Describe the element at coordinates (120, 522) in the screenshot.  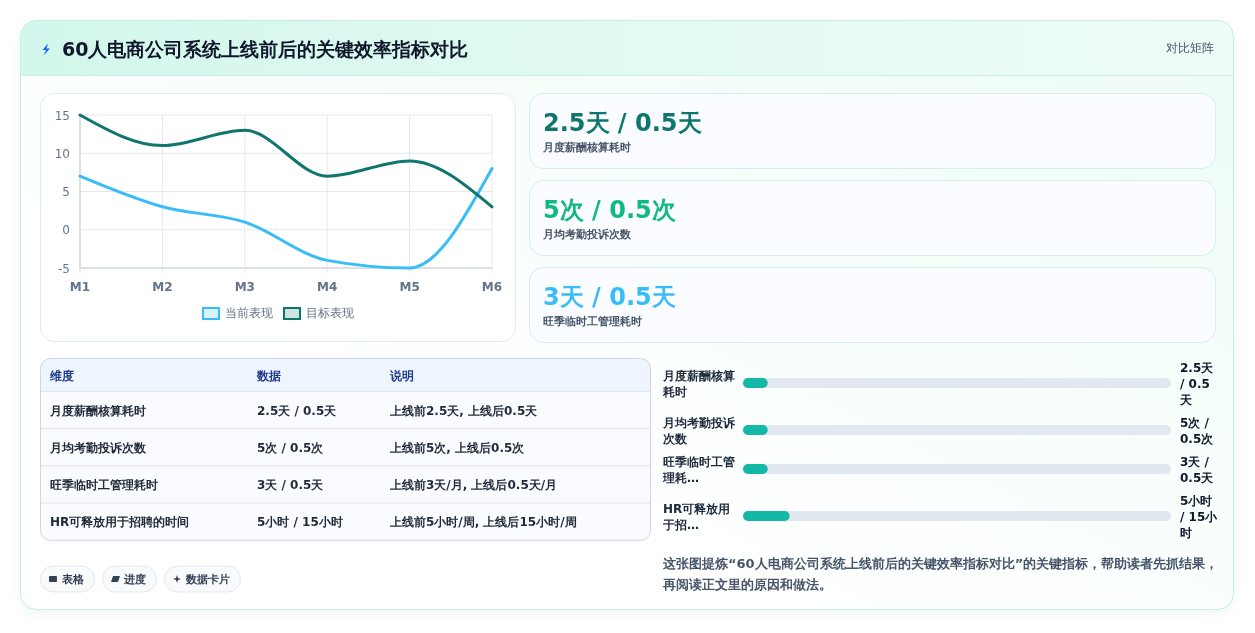
I see `text: HR可释放用于招聘的时间` at that location.